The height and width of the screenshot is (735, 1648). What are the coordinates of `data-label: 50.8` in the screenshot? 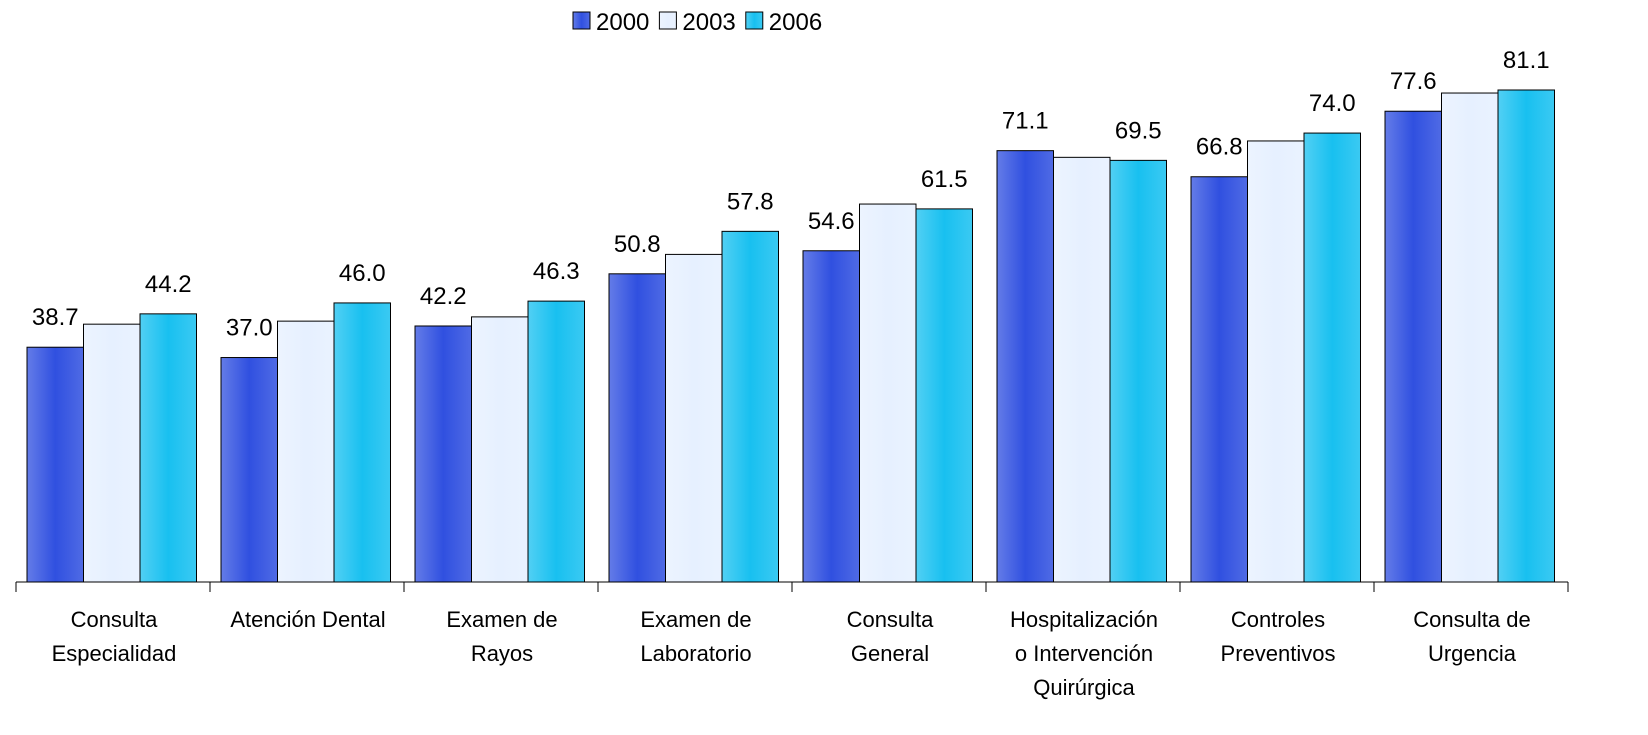 It's located at (637, 244).